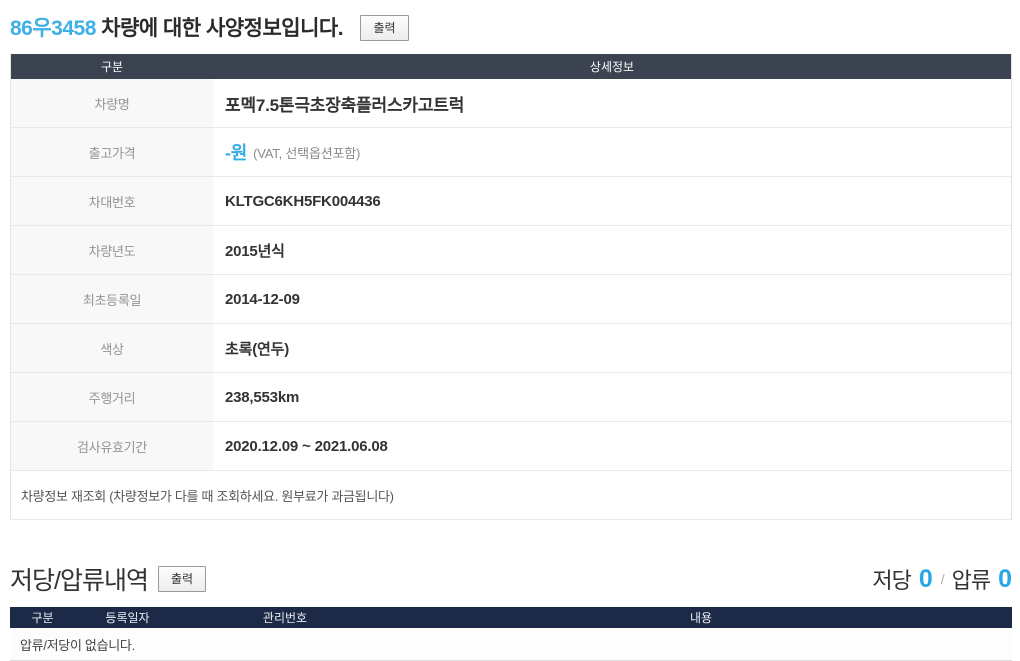  I want to click on plate-number: 86우3458, so click(53, 28).